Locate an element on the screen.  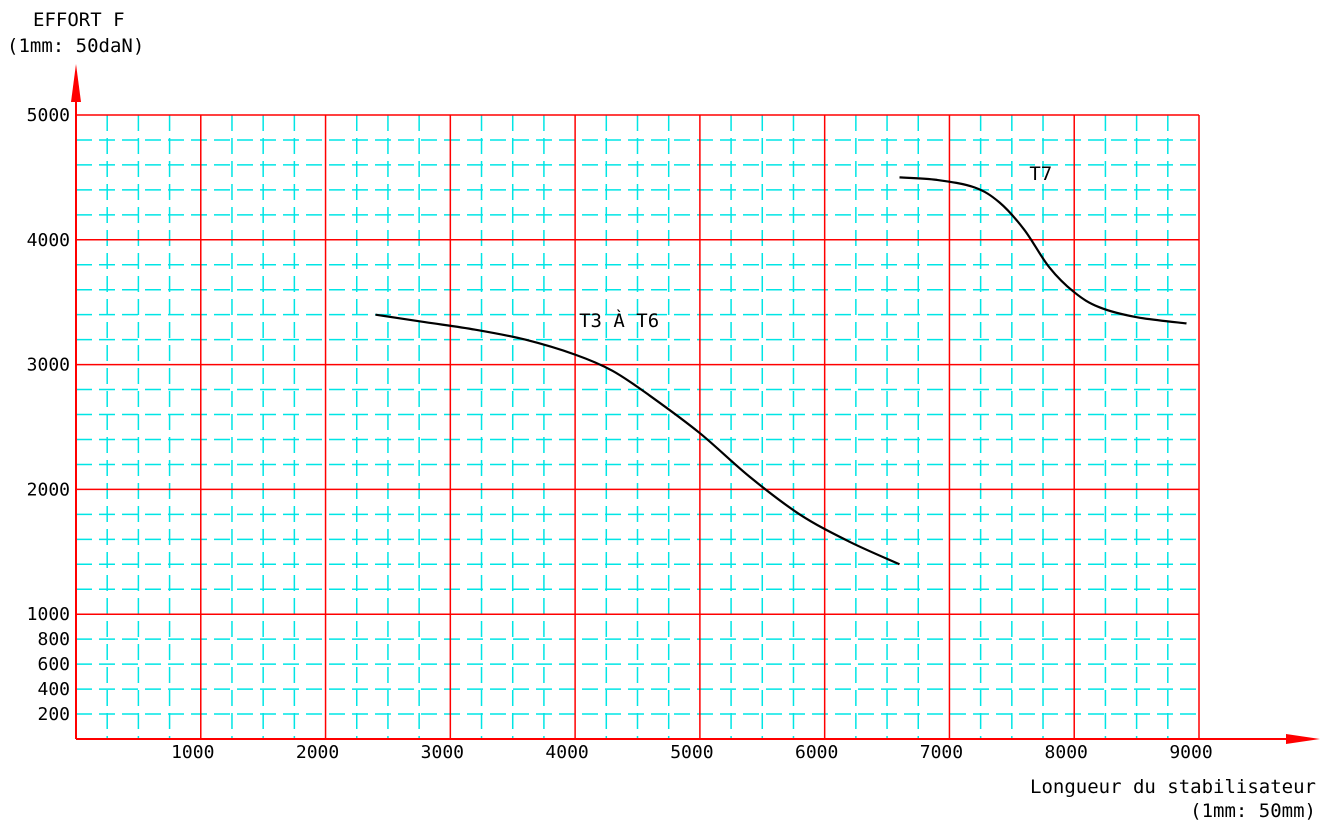
series-label-2: T7 is located at coordinates (1040, 174).